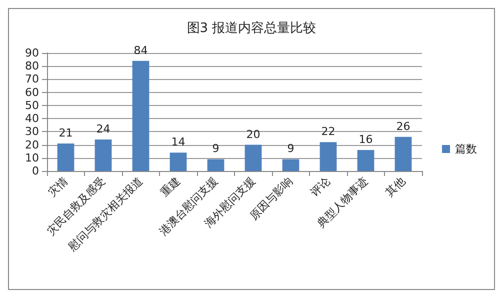 The height and width of the screenshot is (298, 503). What do you see at coordinates (103, 129) in the screenshot?
I see `data-label: 24` at bounding box center [103, 129].